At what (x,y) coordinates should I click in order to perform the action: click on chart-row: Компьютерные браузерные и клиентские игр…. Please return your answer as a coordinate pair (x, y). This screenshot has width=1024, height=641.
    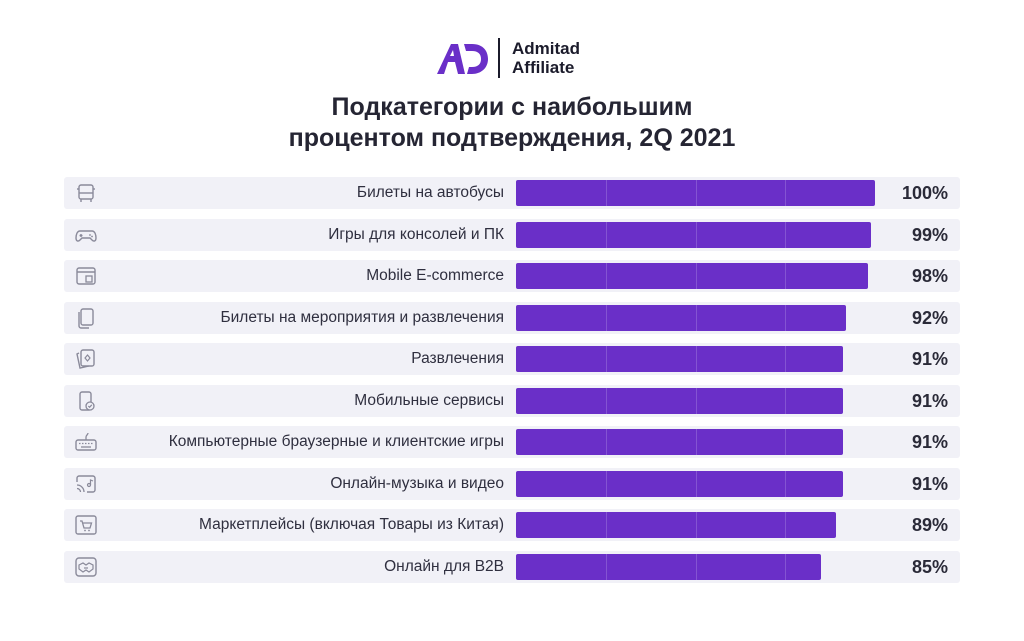
    Looking at the image, I should click on (512, 442).